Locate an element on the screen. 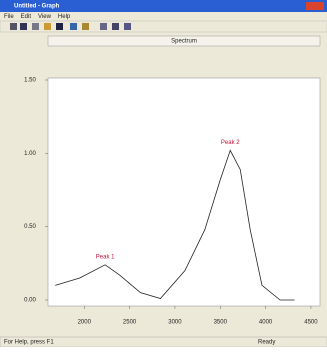 The width and height of the screenshot is (327, 352). y-tick-label: 1.00 is located at coordinates (30, 154).